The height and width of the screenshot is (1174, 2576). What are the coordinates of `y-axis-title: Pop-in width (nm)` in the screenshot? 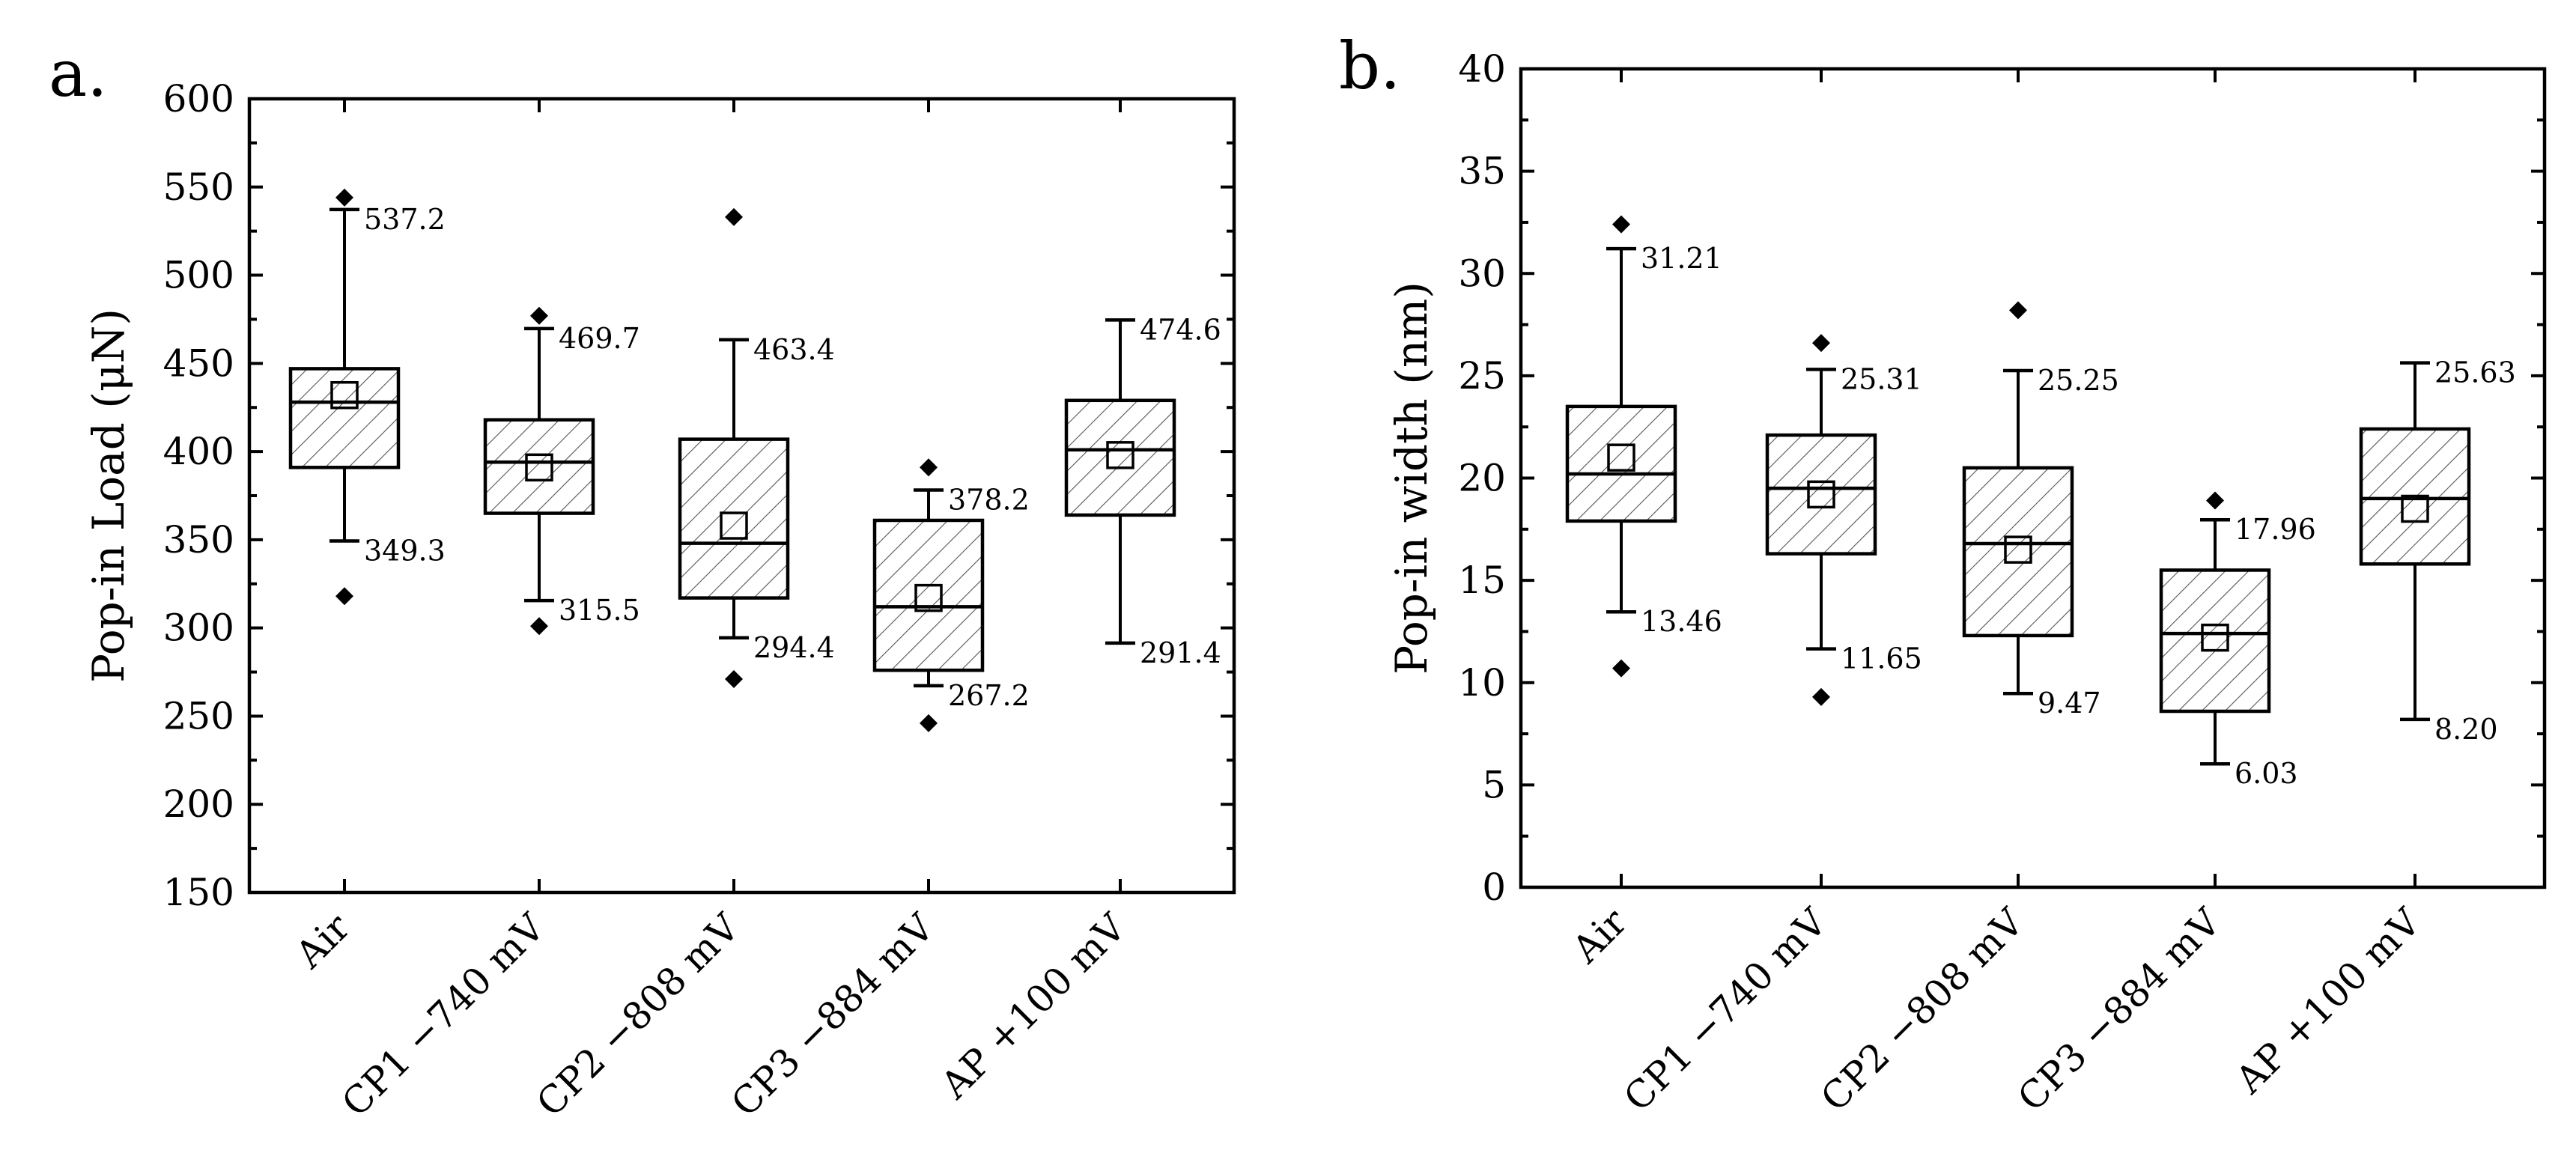 It's located at (1411, 478).